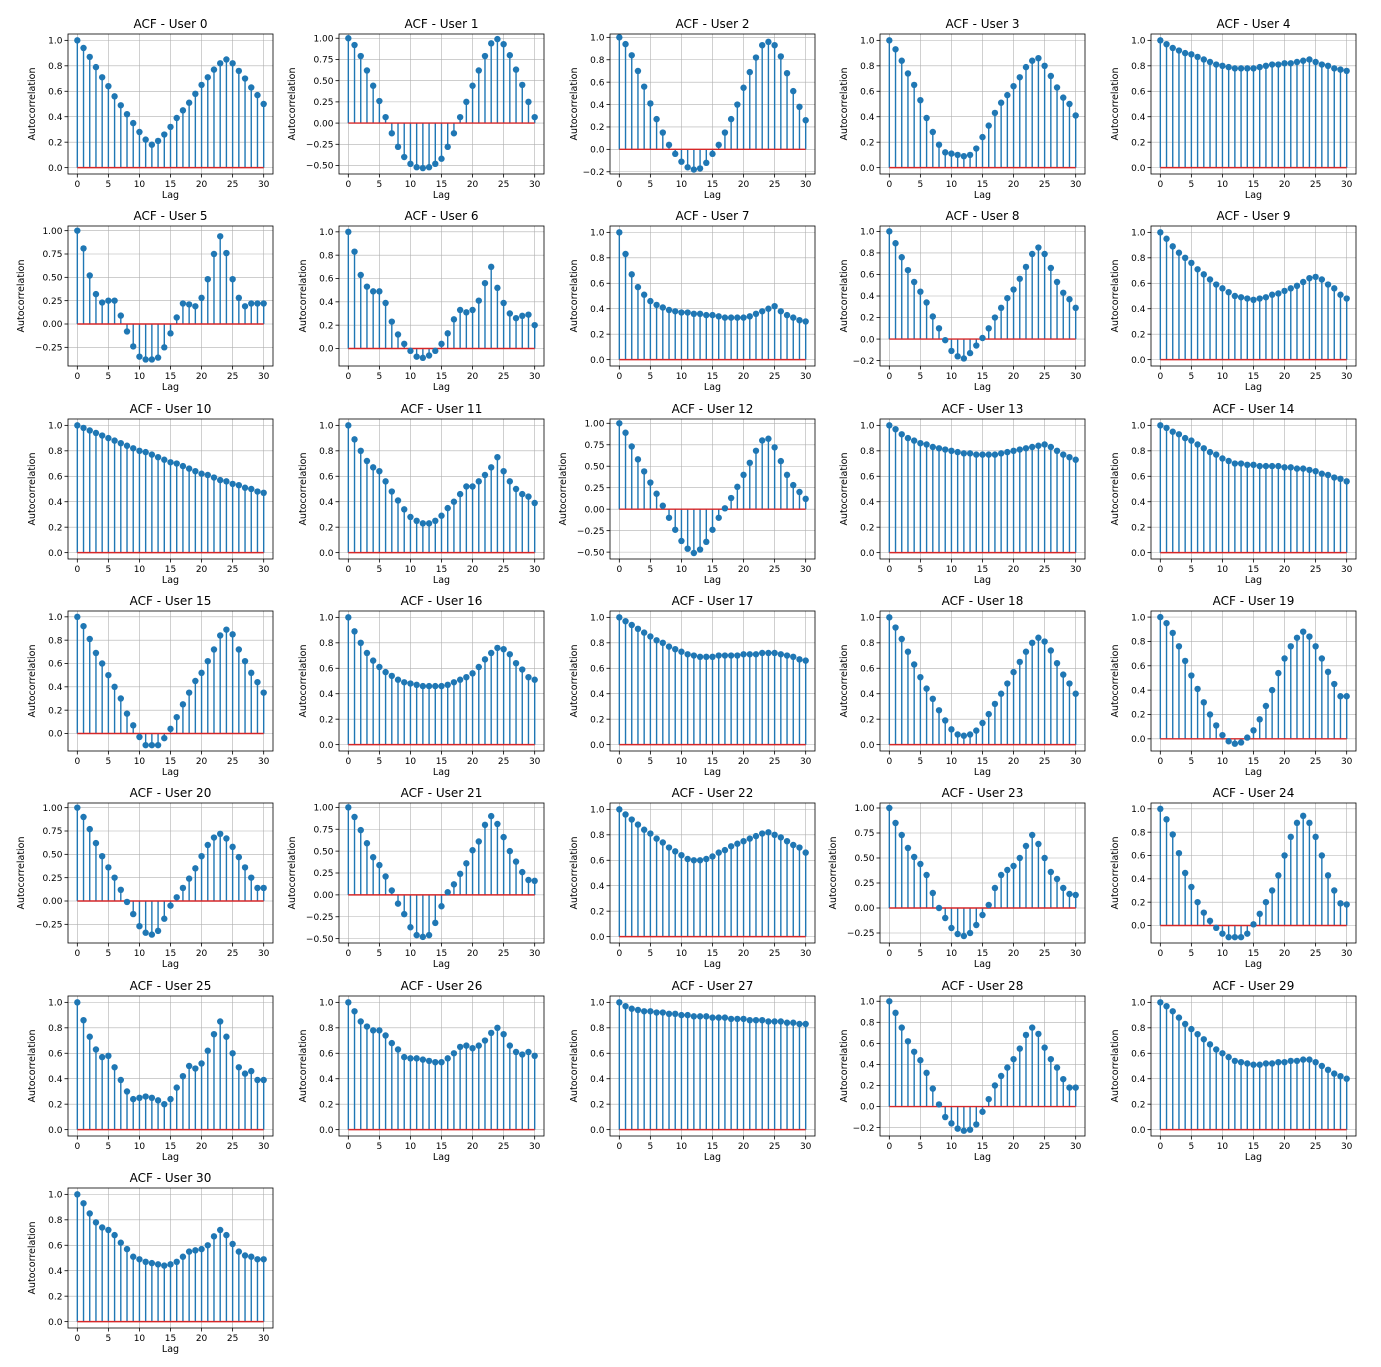  I want to click on panel-title: ACF - User 28, so click(983, 986).